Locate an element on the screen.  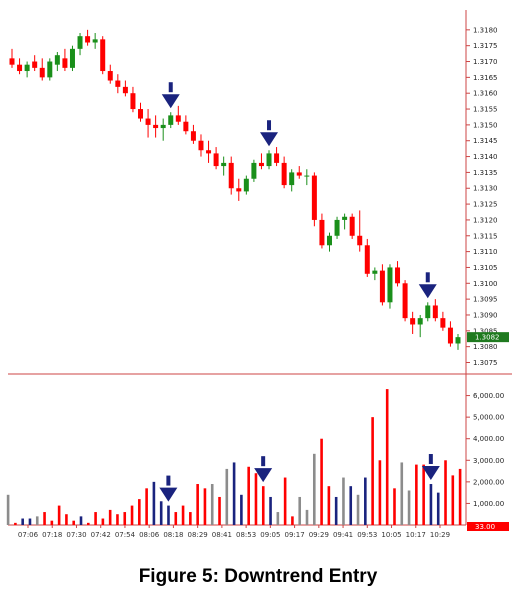
price-tick-label: 1.3105 is located at coordinates (485, 268).